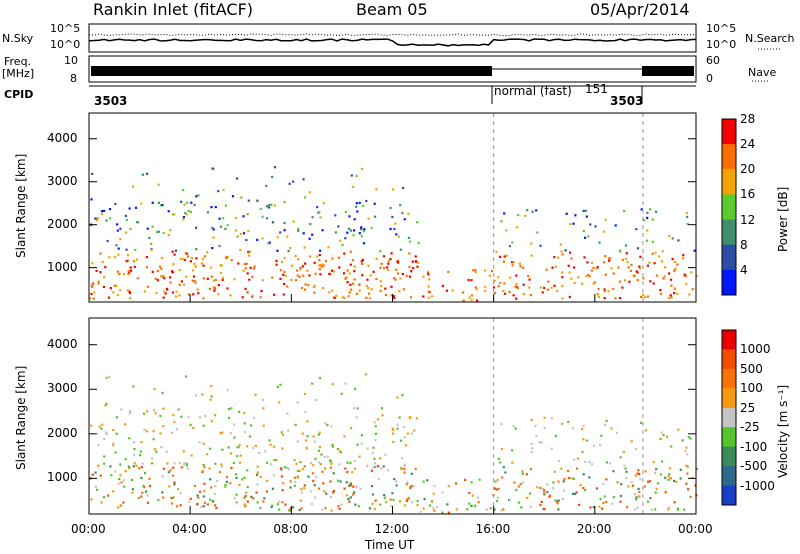 This screenshot has height=554, width=800. What do you see at coordinates (729, 476) in the screenshot?
I see `colorbar-swatch` at bounding box center [729, 476].